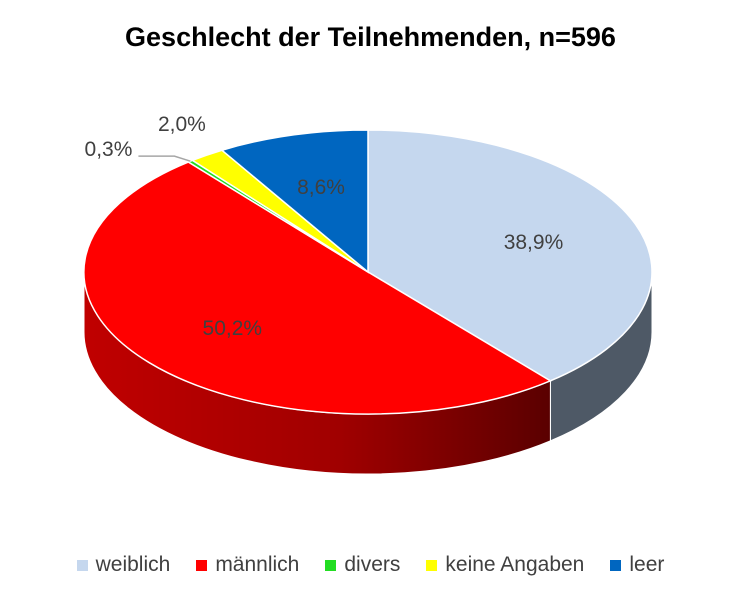  I want to click on legend-label: divers, so click(372, 564).